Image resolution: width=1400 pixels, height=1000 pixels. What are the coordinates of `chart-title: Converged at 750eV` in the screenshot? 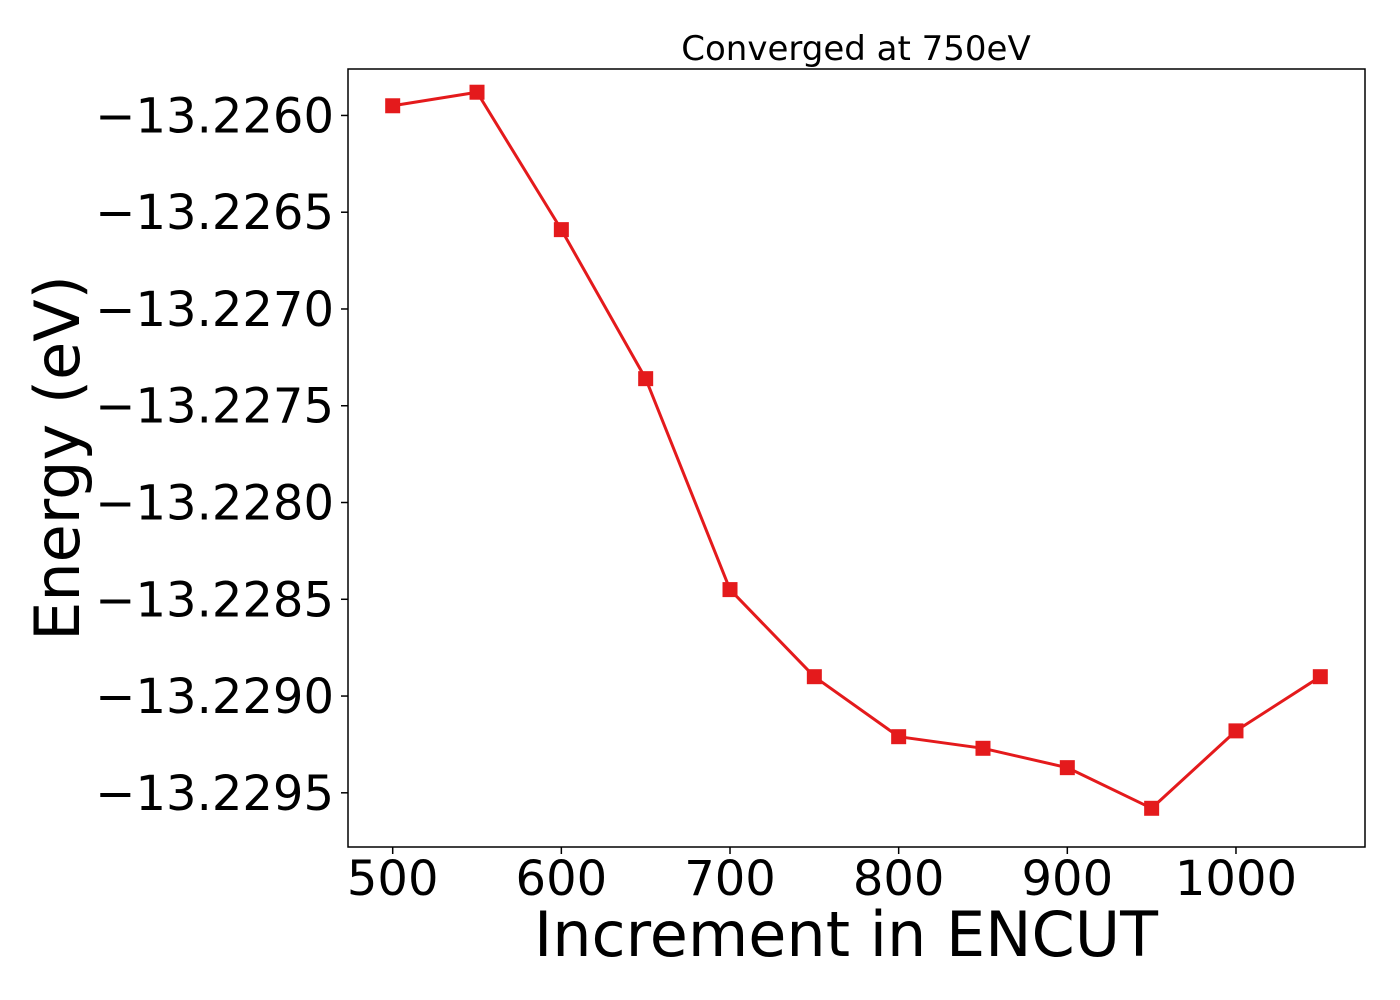 It's located at (855, 49).